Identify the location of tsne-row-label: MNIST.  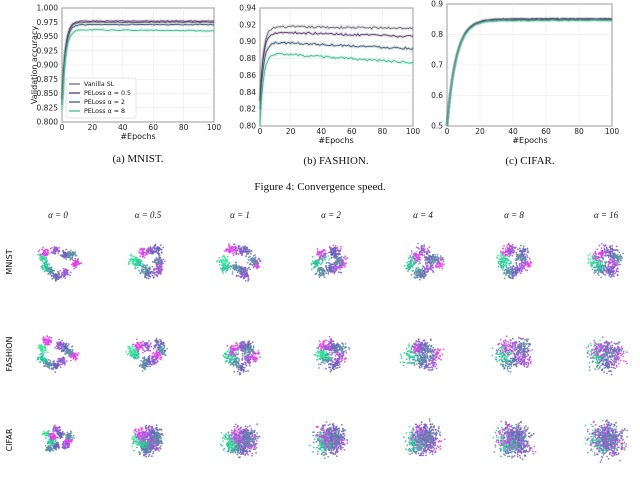
(9, 261).